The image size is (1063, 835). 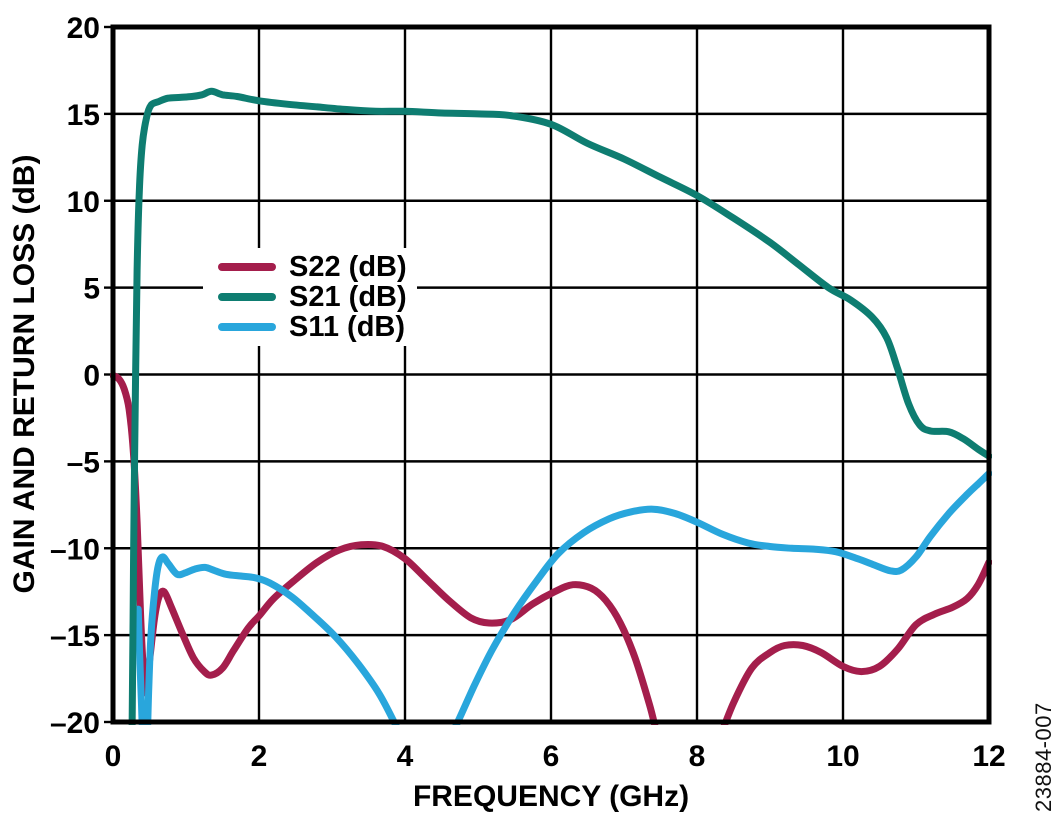 What do you see at coordinates (348, 267) in the screenshot?
I see `legend-label: S22 (dB)` at bounding box center [348, 267].